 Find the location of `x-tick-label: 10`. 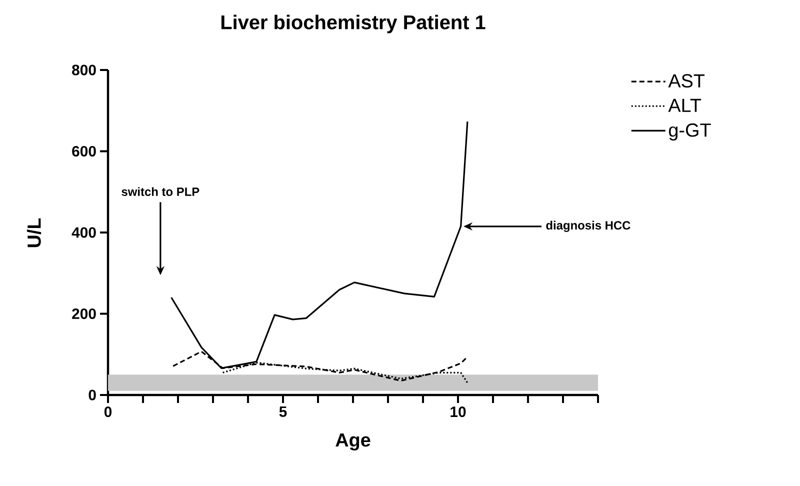

x-tick-label: 10 is located at coordinates (458, 412).